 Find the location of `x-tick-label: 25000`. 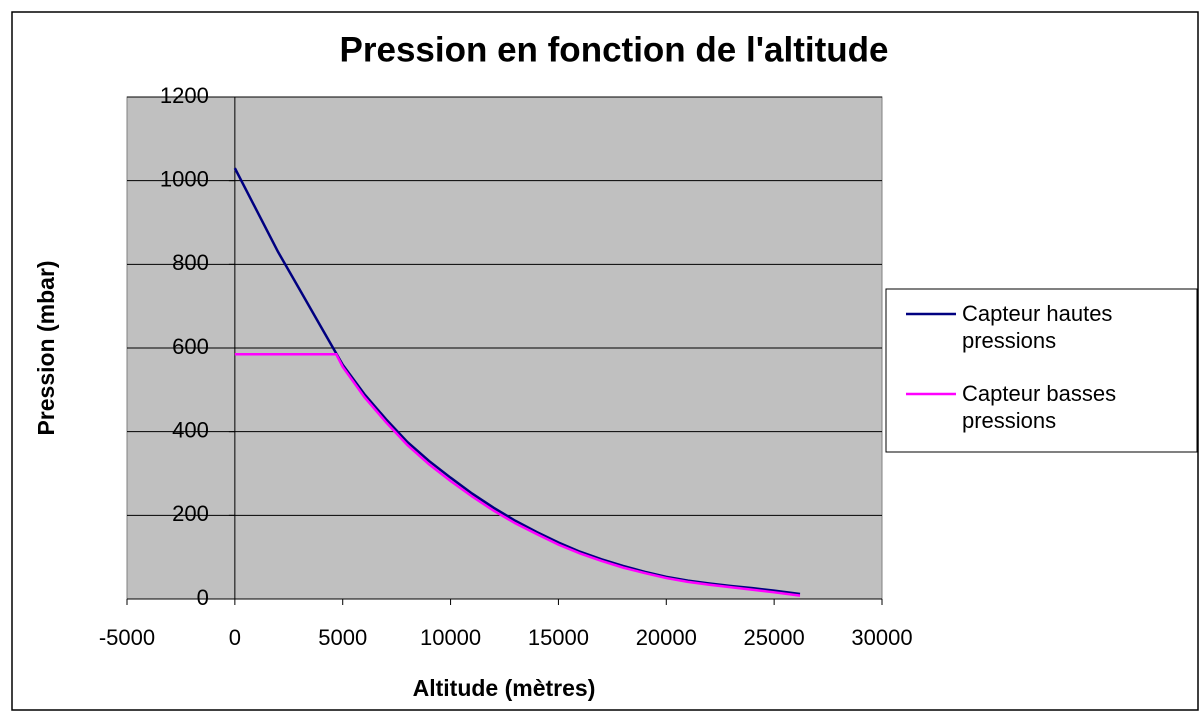

x-tick-label: 25000 is located at coordinates (774, 637).